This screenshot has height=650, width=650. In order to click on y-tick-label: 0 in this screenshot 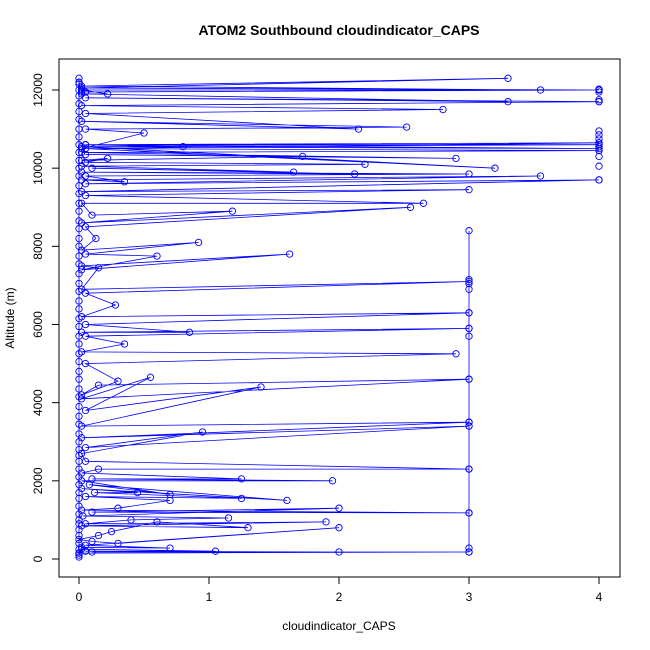, I will do `click(38, 558)`.